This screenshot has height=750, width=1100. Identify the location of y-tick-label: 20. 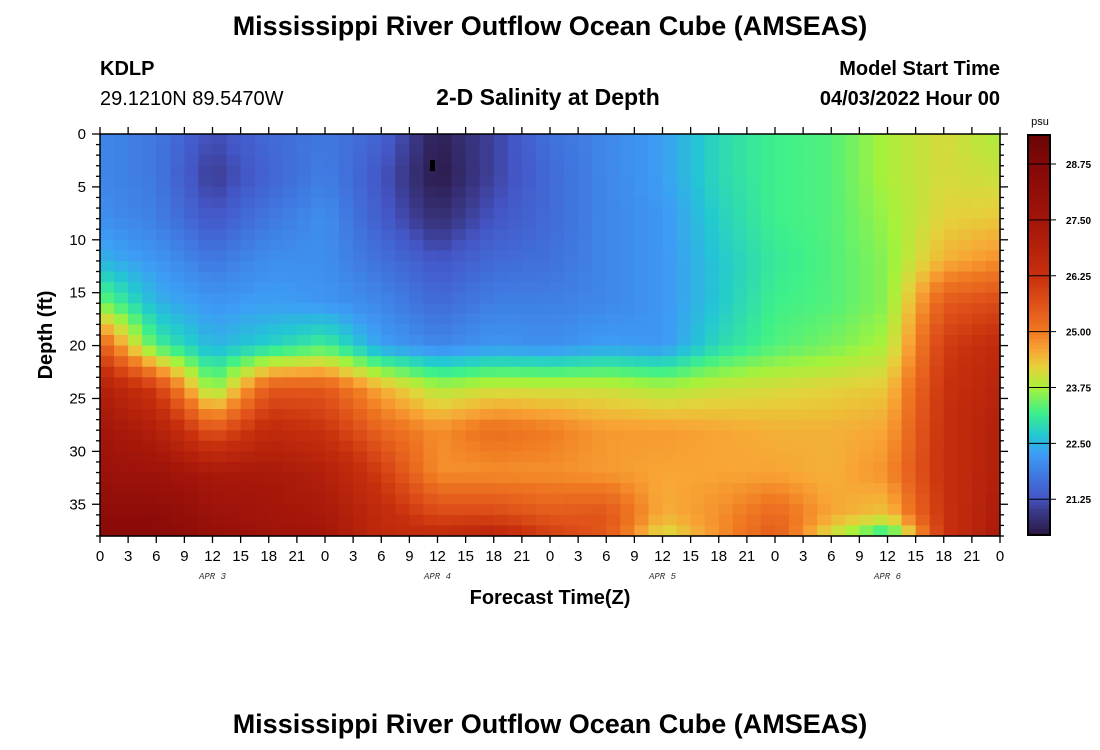
(77, 346).